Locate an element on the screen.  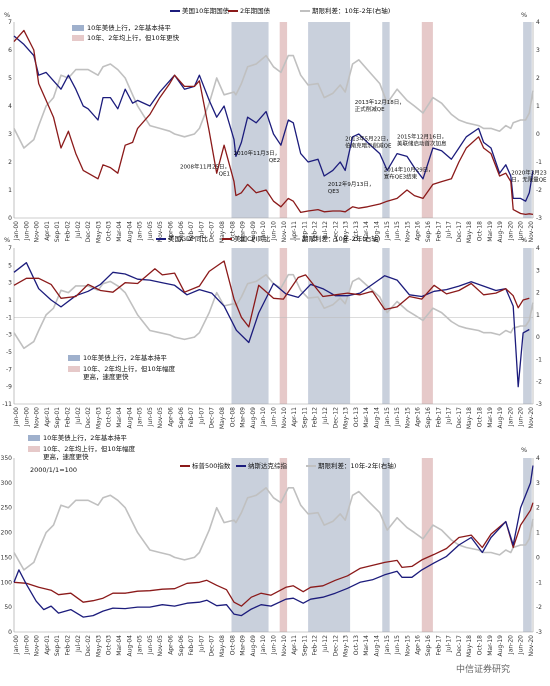
annotation: 宣布QE3结束 is located at coordinates (401, 177).